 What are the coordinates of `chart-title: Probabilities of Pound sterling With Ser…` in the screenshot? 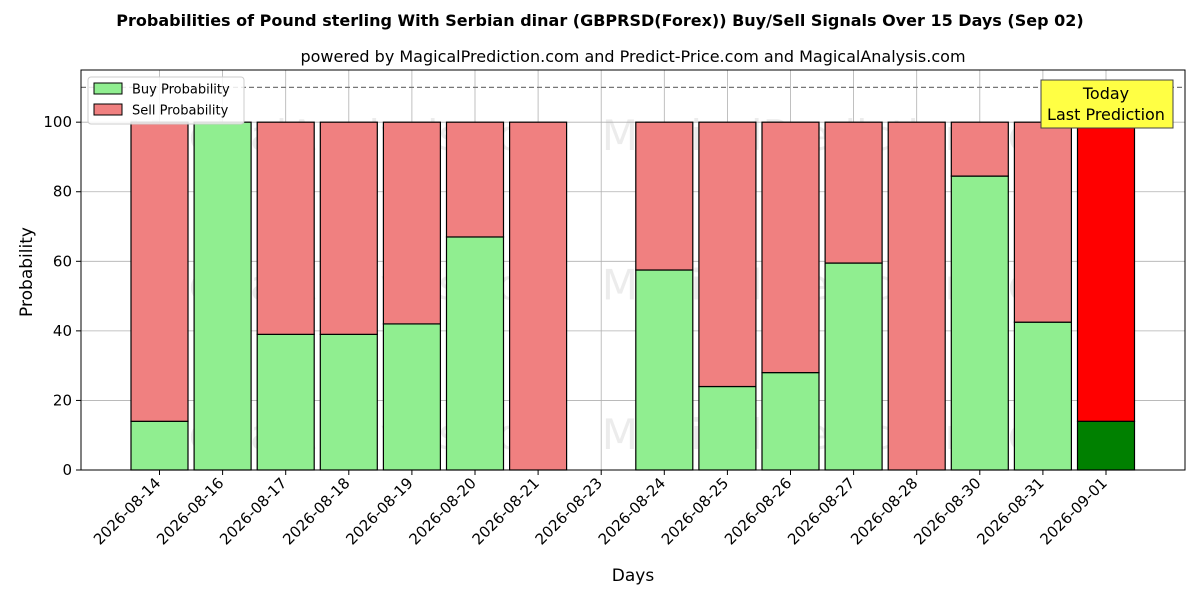 It's located at (599, 20).